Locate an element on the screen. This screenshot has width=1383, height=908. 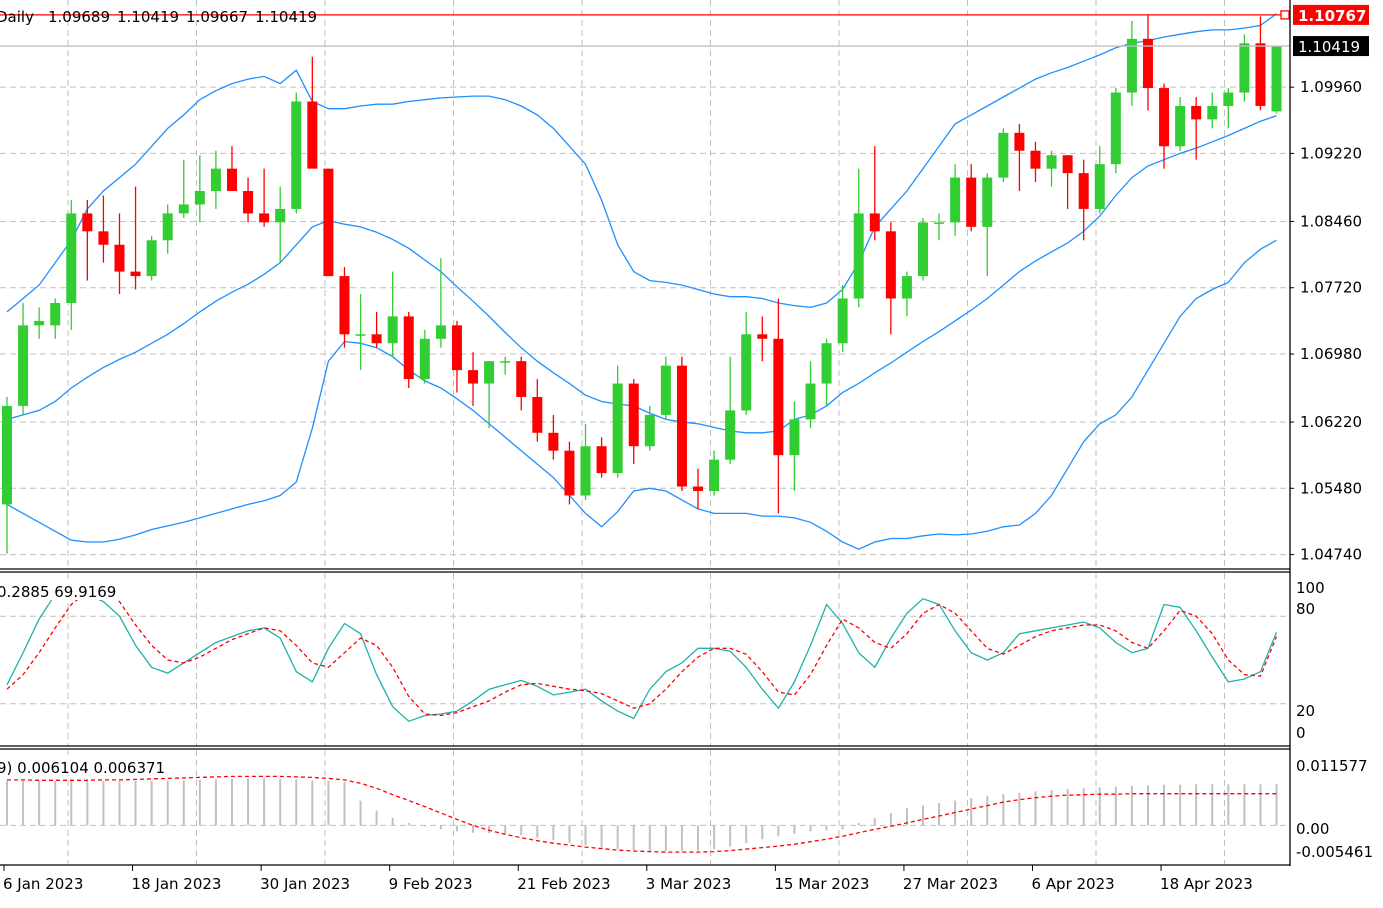
stochastic-panel is located at coordinates (642, 656).